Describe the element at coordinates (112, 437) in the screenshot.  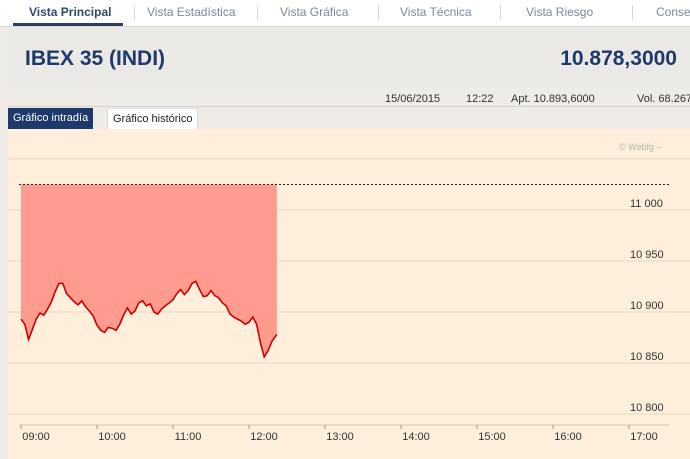
I see `x-tick-label: 10:00` at that location.